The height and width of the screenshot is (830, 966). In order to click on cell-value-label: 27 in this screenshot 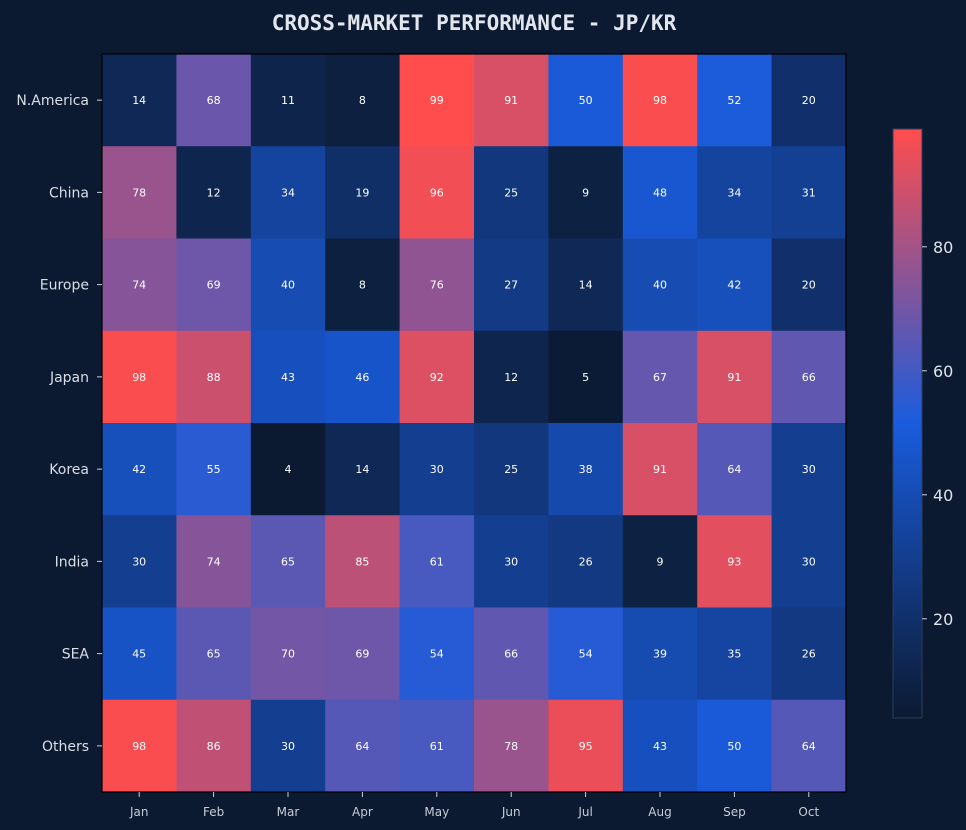, I will do `click(511, 285)`.